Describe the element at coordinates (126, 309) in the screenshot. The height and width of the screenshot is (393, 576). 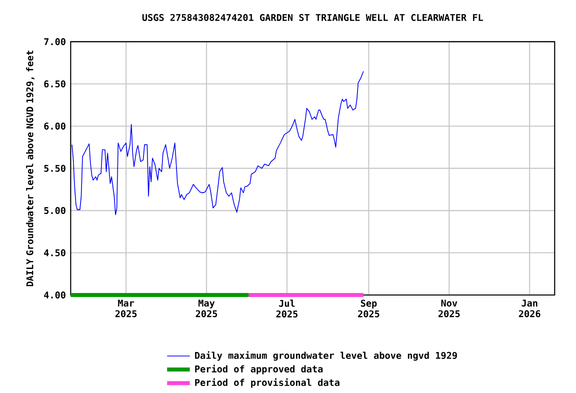
I see `x-tick-label: Mar 2025` at that location.